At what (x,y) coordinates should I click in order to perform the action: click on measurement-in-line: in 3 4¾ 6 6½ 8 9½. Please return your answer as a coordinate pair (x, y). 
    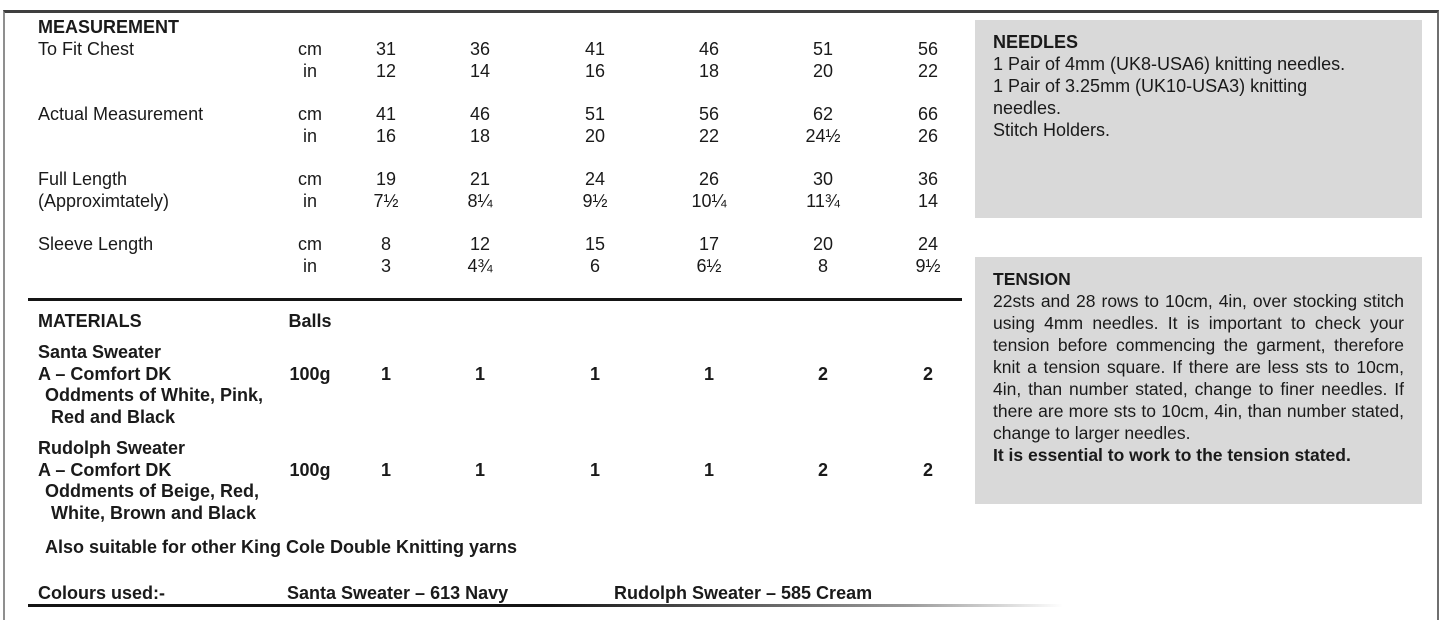
    Looking at the image, I should click on (505, 266).